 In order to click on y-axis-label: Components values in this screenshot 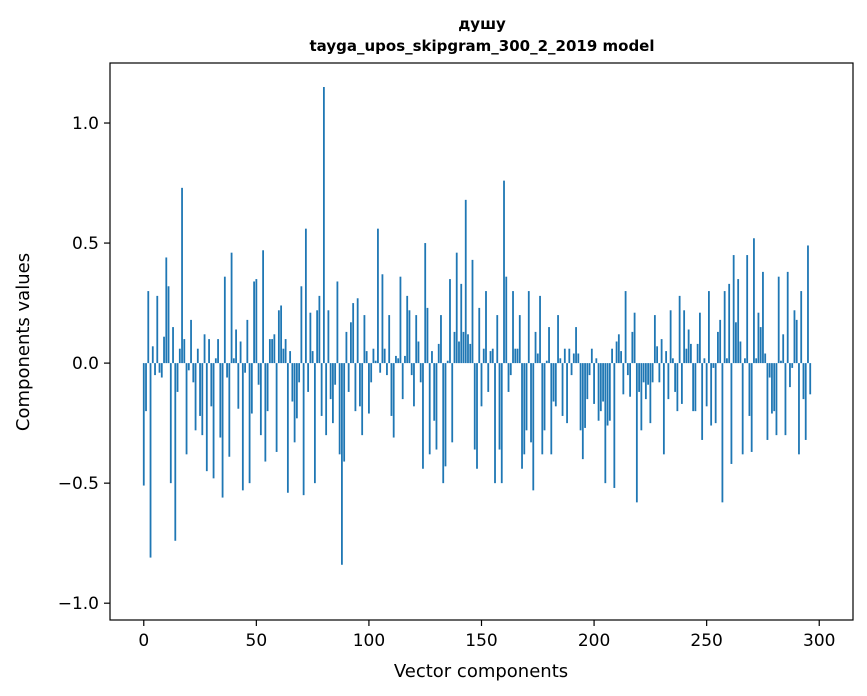, I will do `click(23, 342)`.